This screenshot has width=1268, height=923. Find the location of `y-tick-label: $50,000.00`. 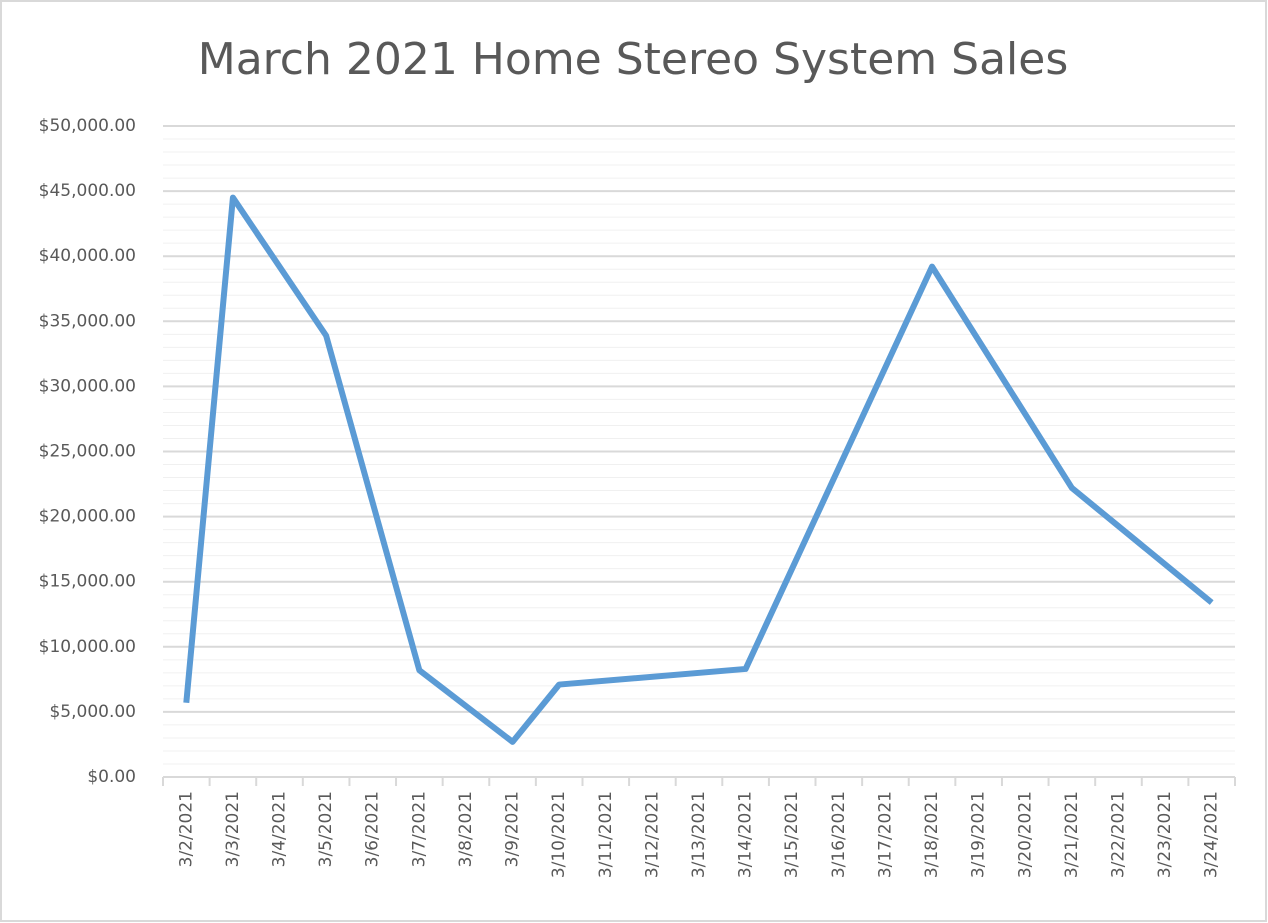

y-tick-label: $50,000.00 is located at coordinates (87, 126).